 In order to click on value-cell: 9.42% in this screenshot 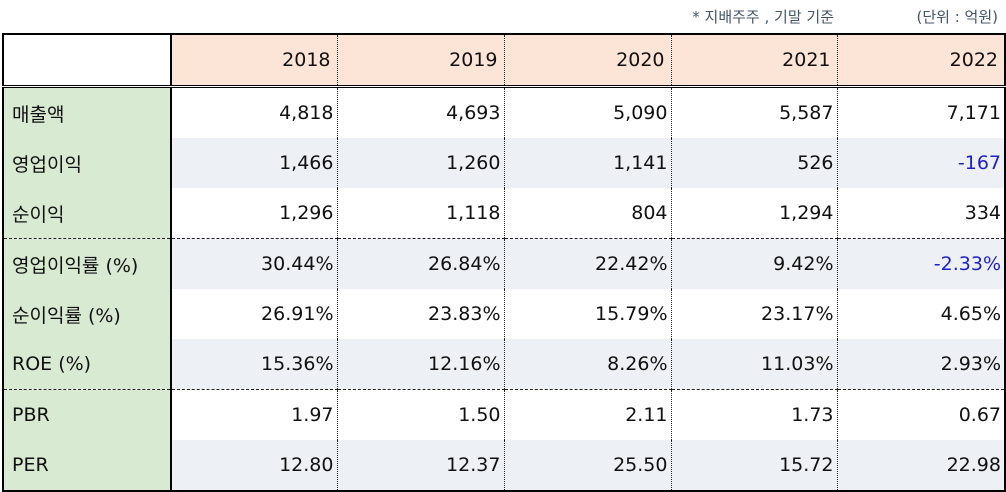, I will do `click(753, 263)`.